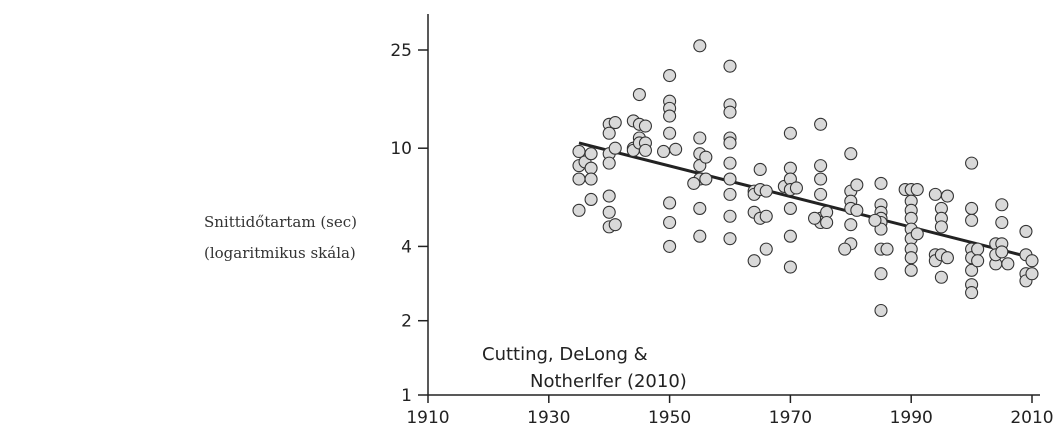 The height and width of the screenshot is (433, 1061). What do you see at coordinates (427, 418) in the screenshot?
I see `x-tick-label: 1910` at bounding box center [427, 418].